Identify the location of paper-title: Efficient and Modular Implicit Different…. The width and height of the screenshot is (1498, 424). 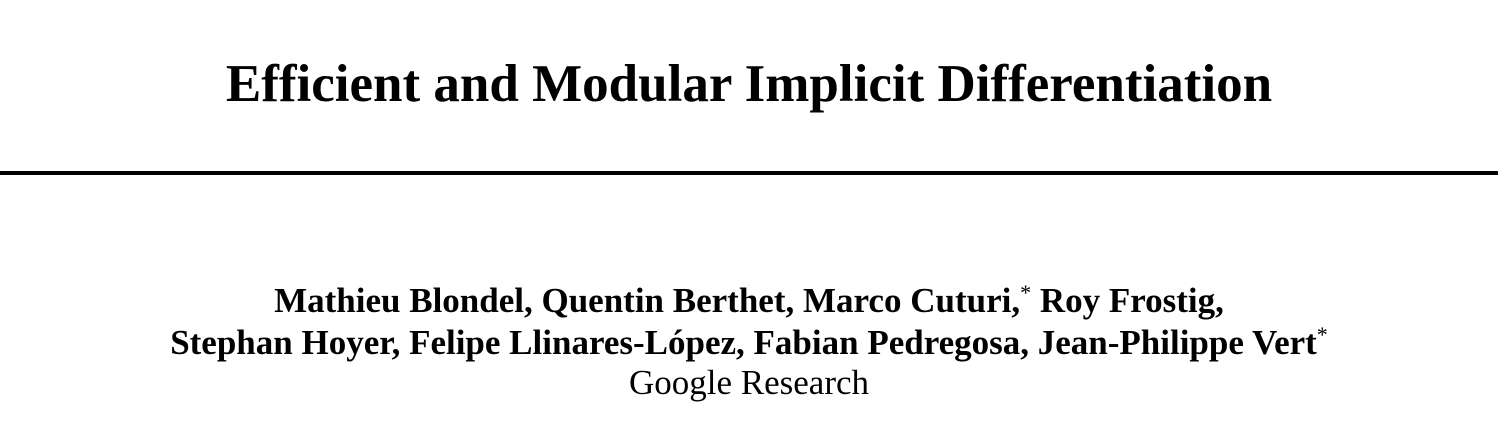
(749, 84).